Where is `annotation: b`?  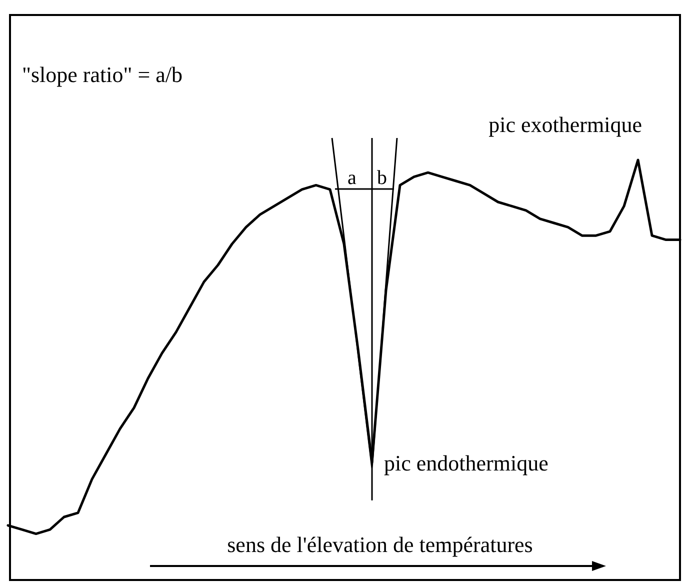 annotation: b is located at coordinates (382, 178).